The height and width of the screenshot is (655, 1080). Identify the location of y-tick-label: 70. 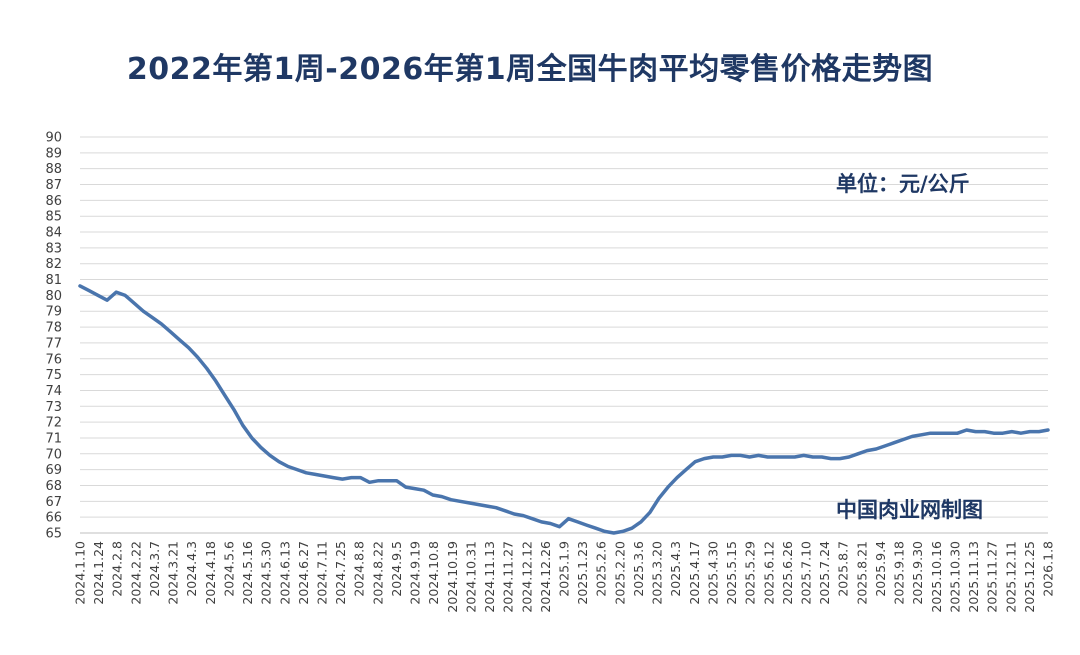
(53, 454).